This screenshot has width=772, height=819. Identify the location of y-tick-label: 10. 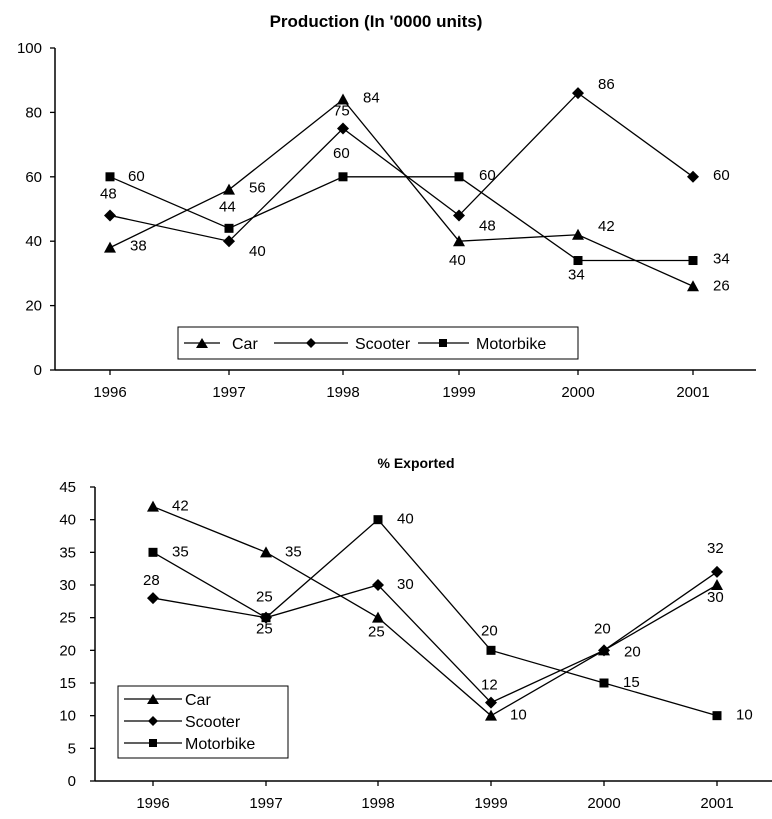
(67, 716).